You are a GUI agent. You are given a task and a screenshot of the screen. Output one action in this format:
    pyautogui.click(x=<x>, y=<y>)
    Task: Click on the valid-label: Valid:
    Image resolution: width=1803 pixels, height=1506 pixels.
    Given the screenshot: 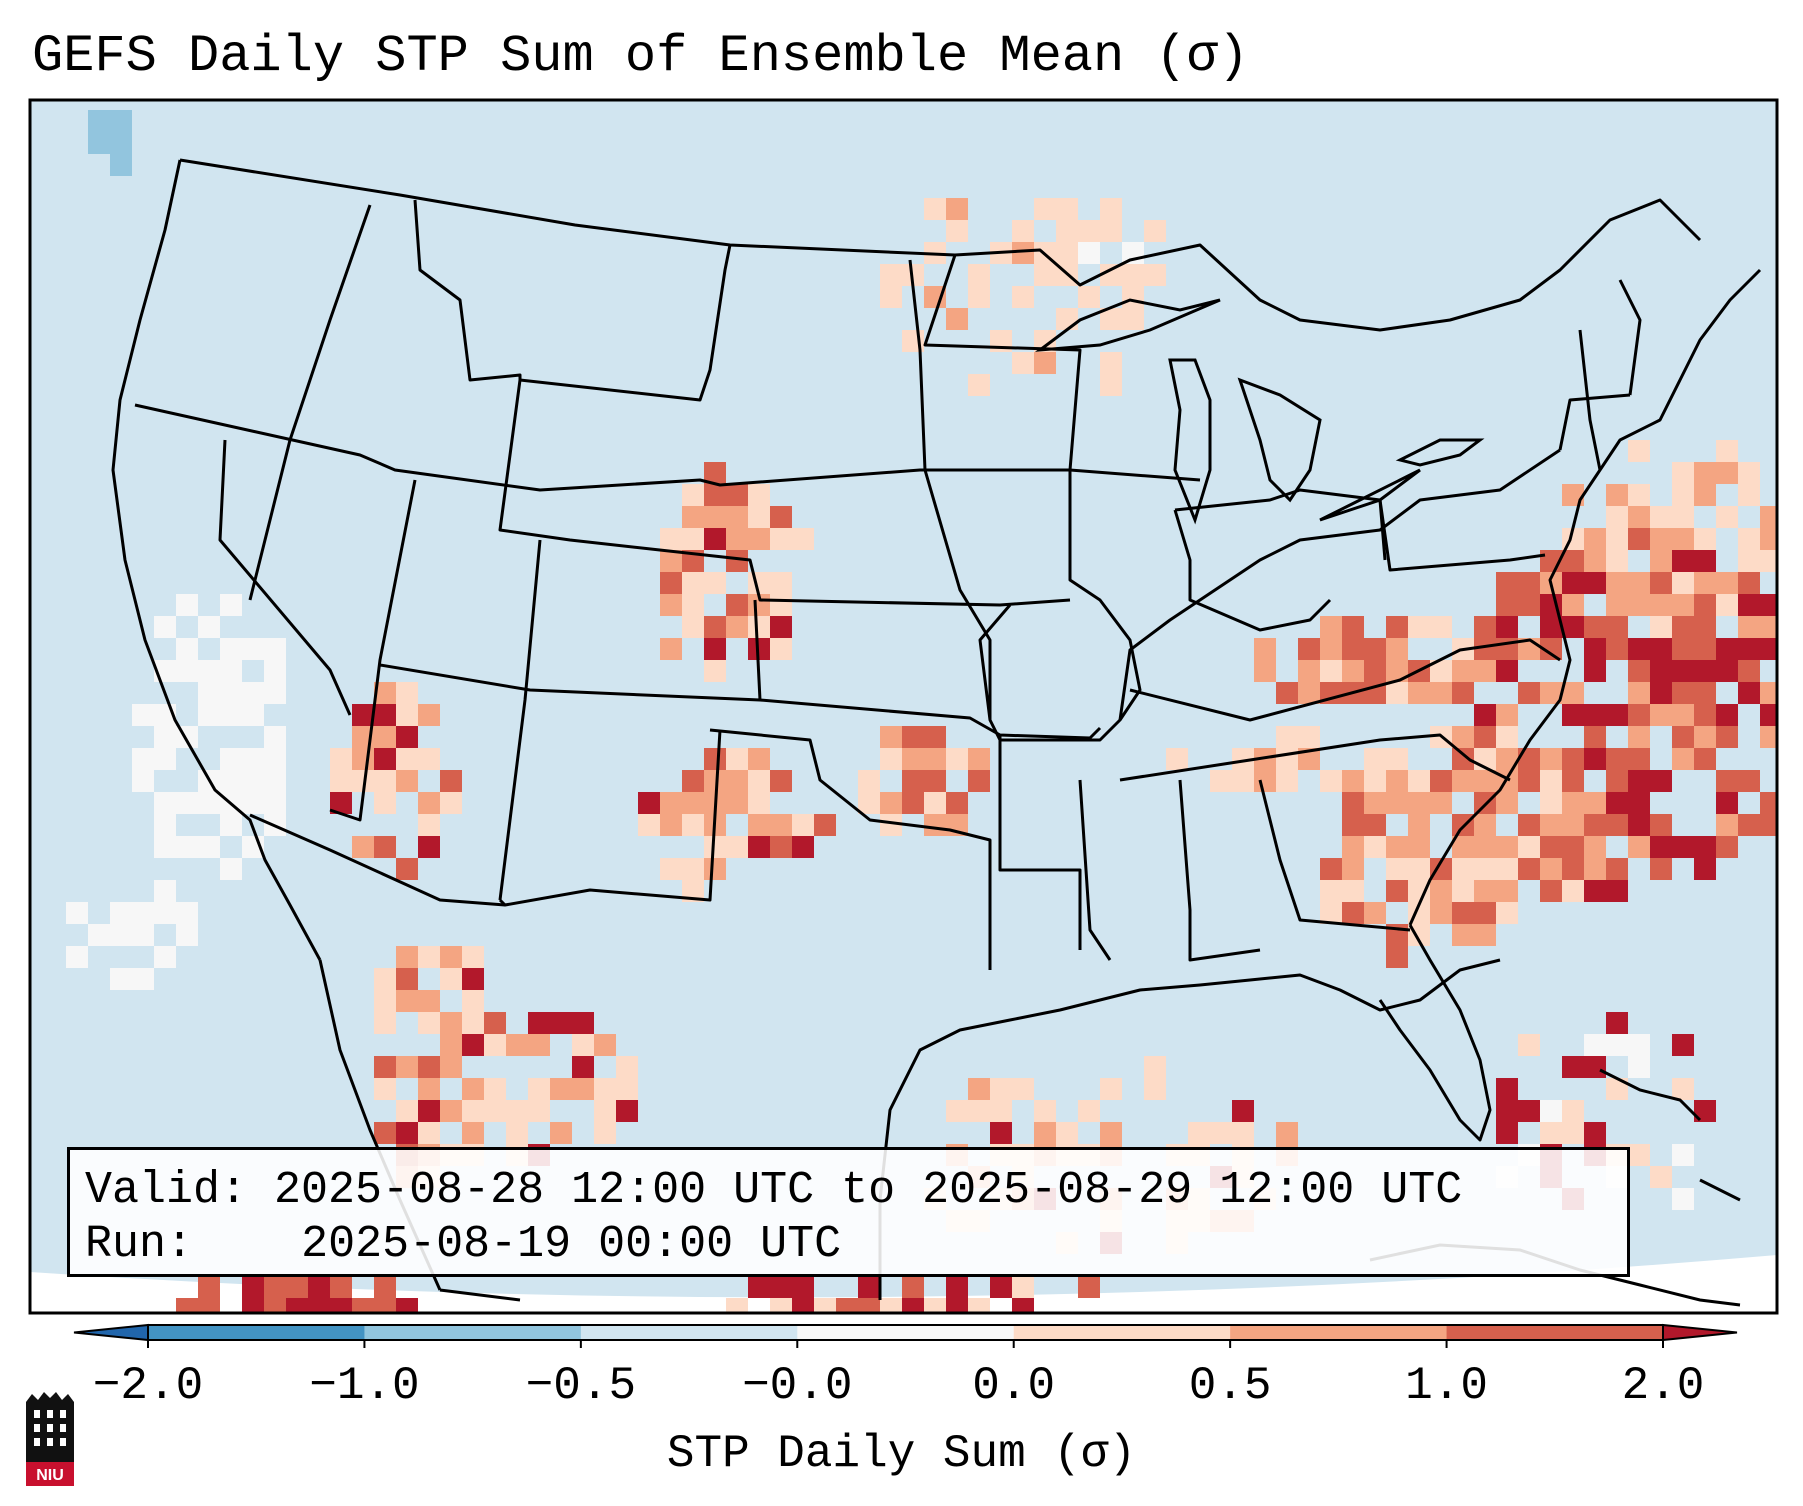 What is the action you would take?
    pyautogui.click(x=166, y=1190)
    